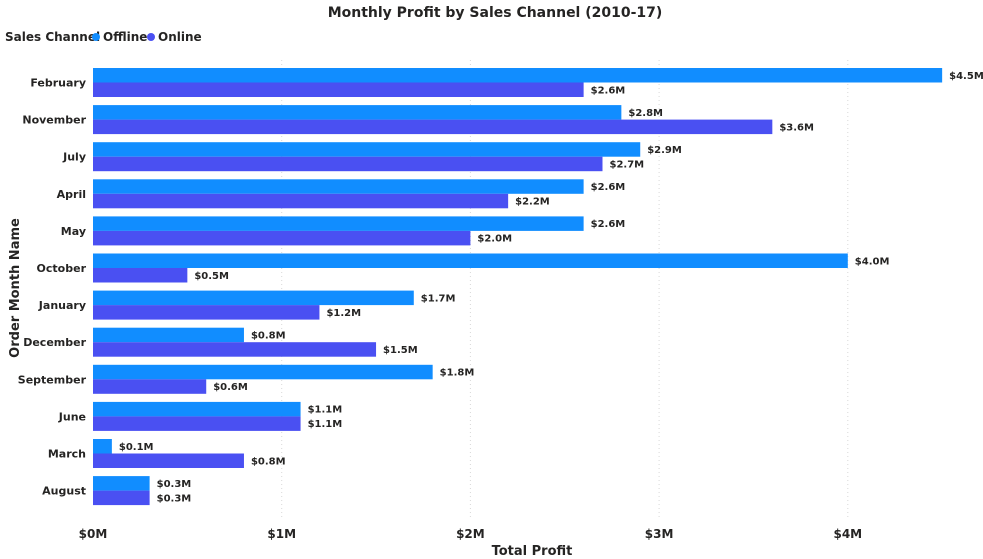 This screenshot has height=559, width=983. Describe the element at coordinates (872, 261) in the screenshot. I see `data-label-offline: $4.0M` at that location.